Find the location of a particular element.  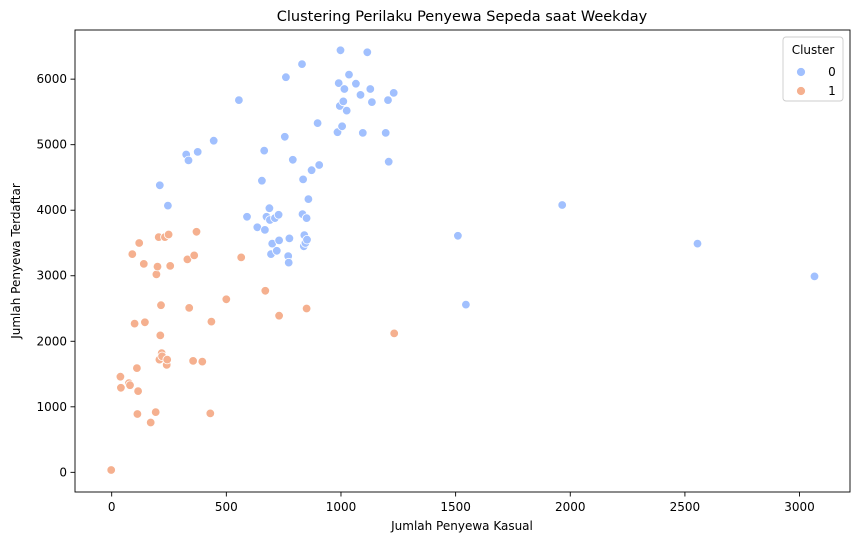

x-axis-label: Jumlah Penyewa Kasual is located at coordinates (461, 526).